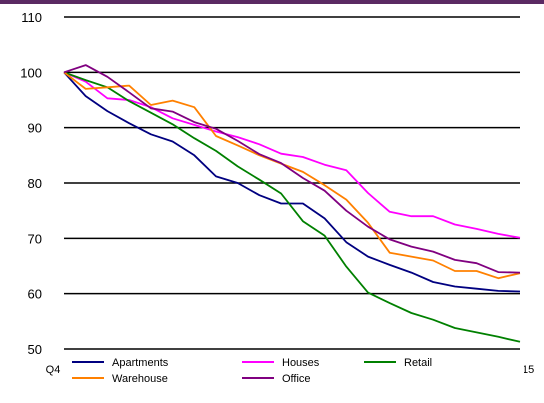 Image resolution: width=544 pixels, height=403 pixels. I want to click on y-tick-label-50: 50, so click(35, 349).